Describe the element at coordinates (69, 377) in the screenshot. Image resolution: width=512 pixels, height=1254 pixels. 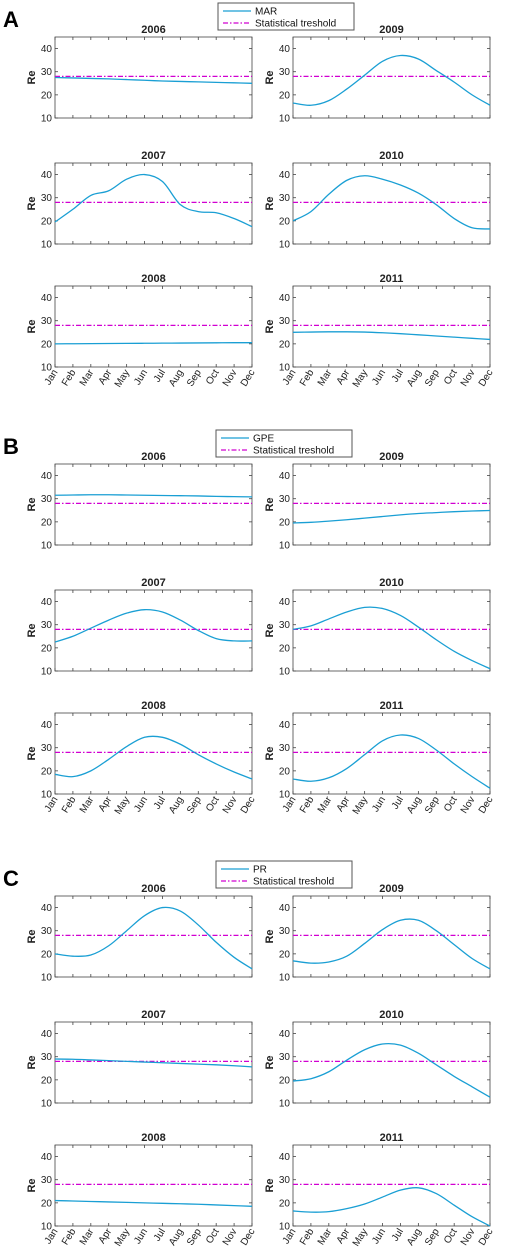
I see `x-tick-label: Feb` at that location.